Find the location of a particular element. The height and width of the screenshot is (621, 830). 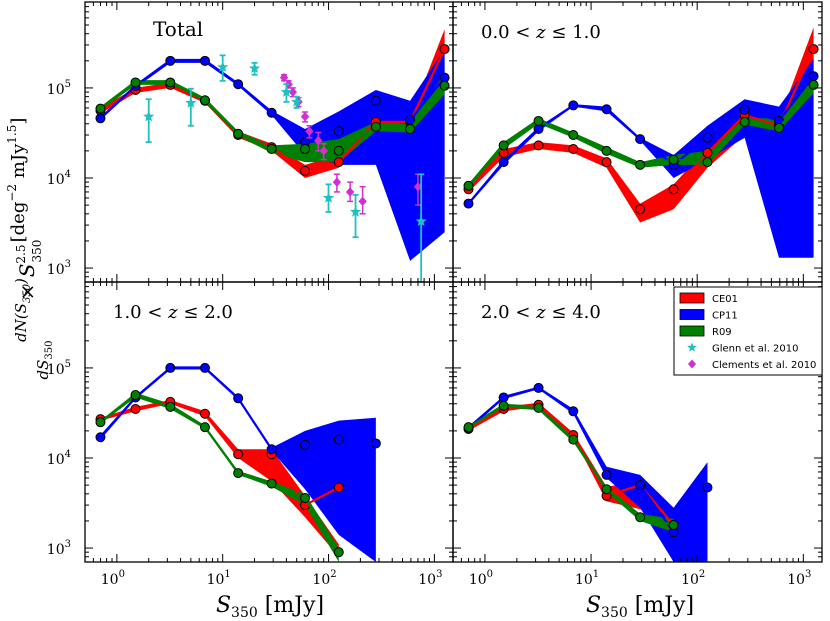

legend-item-3: Glenn et al. 2010 is located at coordinates (743, 348).